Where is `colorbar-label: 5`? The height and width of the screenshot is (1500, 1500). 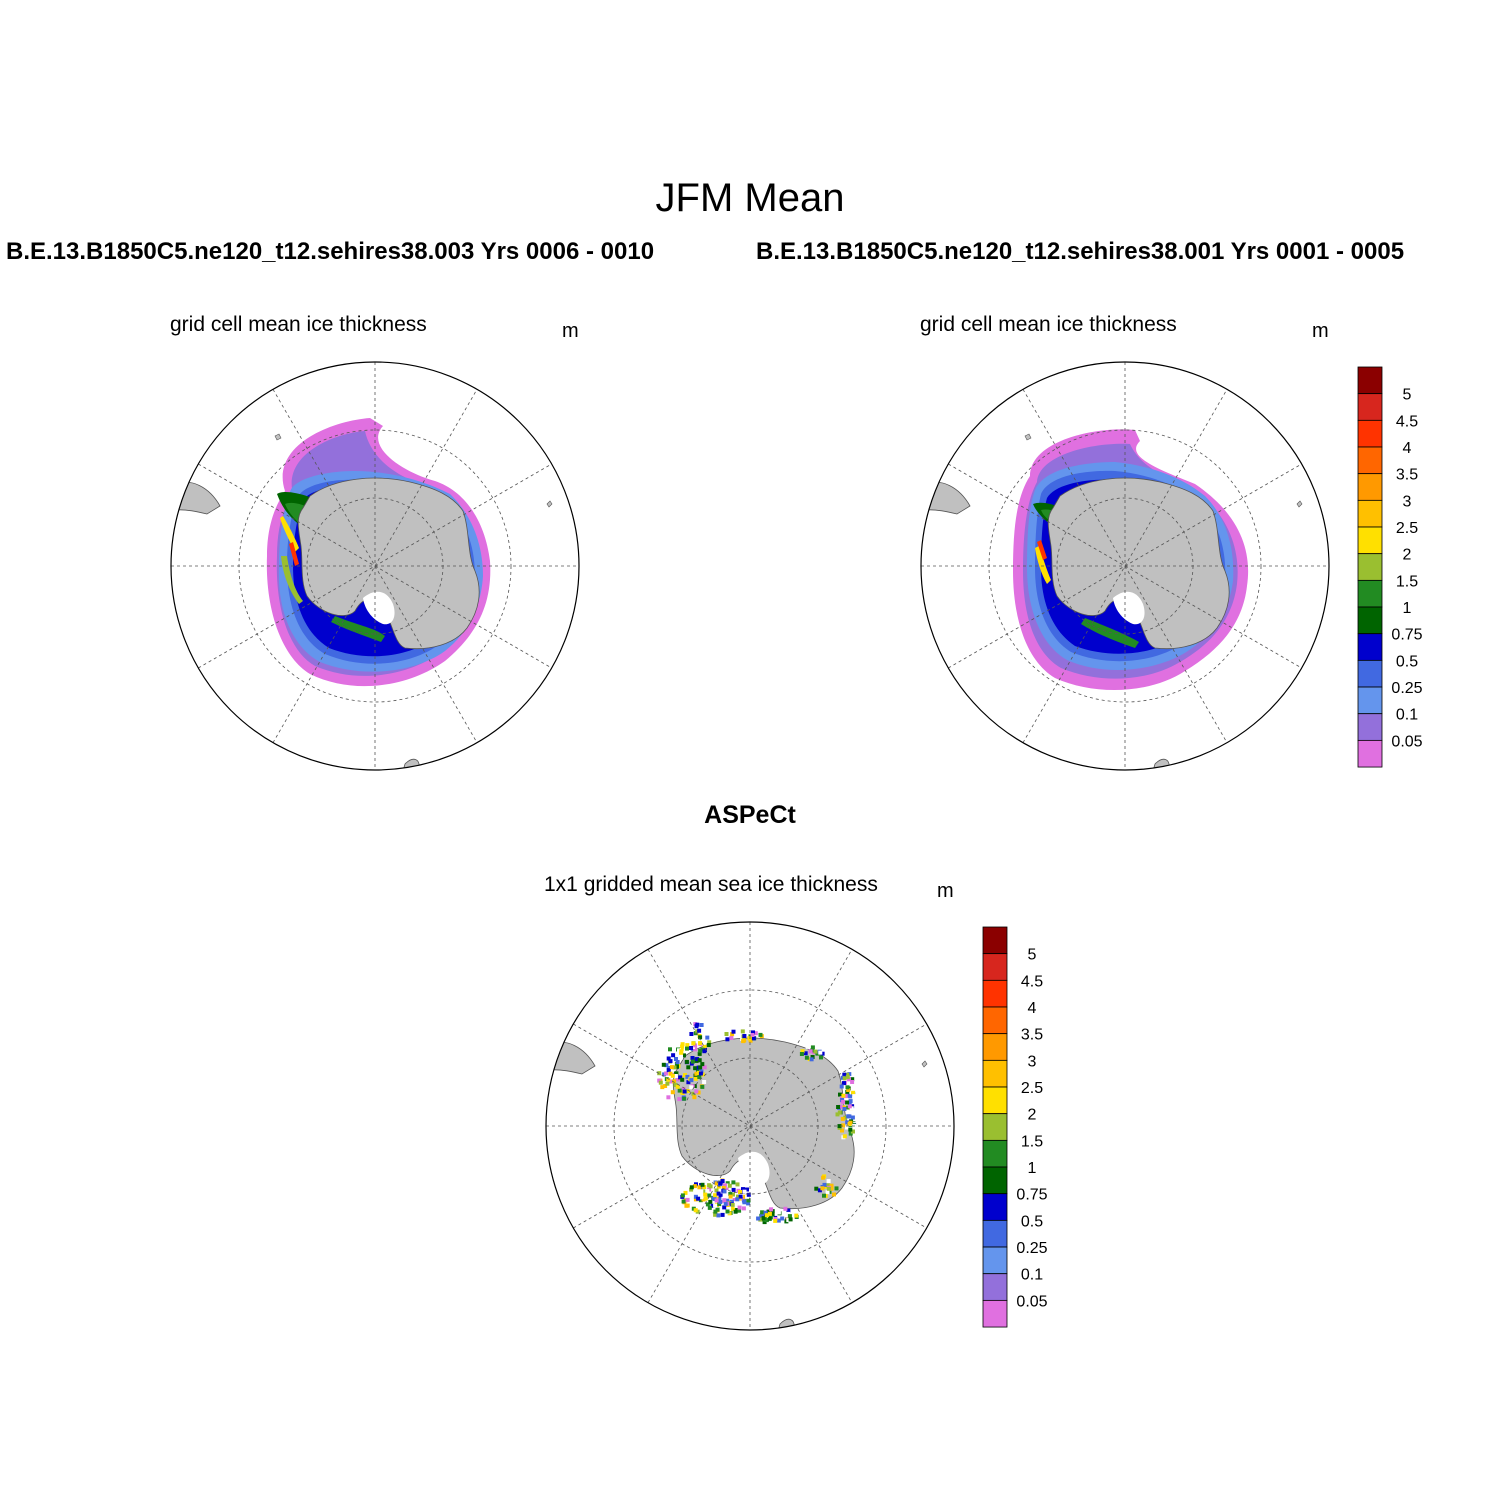 colorbar-label: 5 is located at coordinates (1407, 395).